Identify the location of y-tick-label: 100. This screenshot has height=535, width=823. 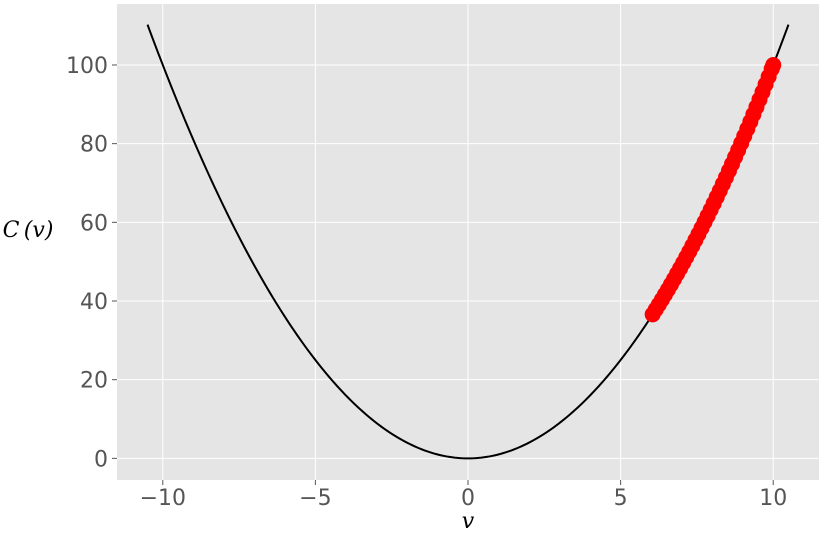
(87, 66).